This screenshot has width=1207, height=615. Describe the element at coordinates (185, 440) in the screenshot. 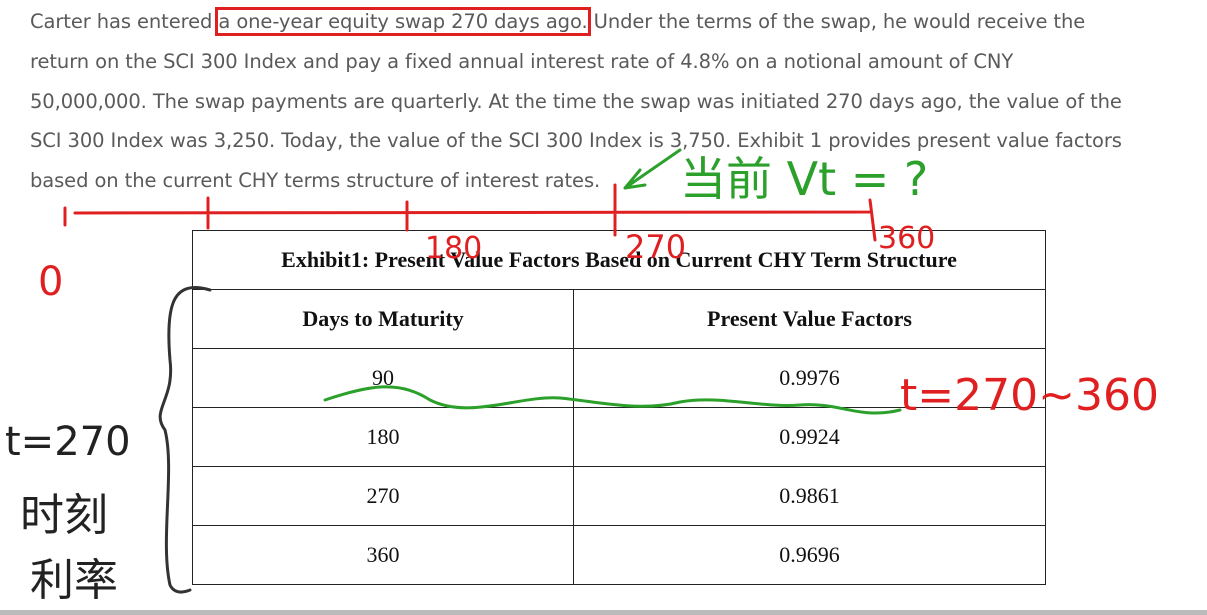

I see `brace` at that location.